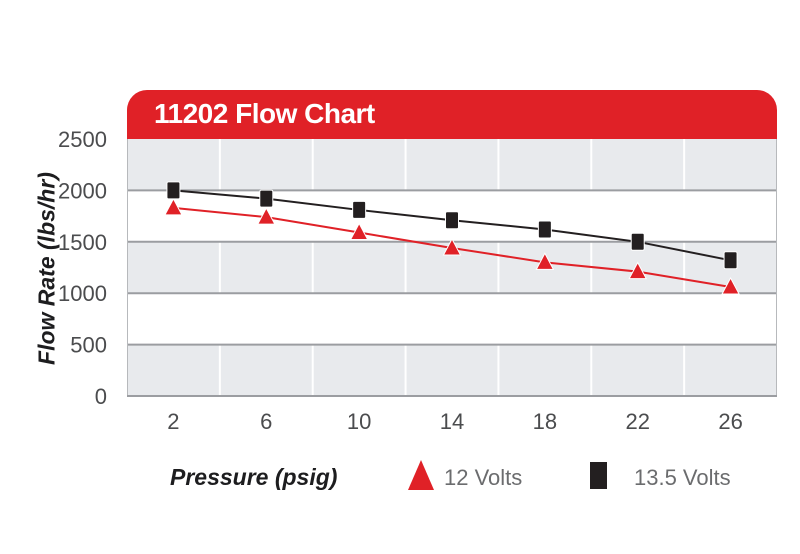 The image size is (800, 554). Describe the element at coordinates (598, 475) in the screenshot. I see `legend-square-marker-icon` at that location.